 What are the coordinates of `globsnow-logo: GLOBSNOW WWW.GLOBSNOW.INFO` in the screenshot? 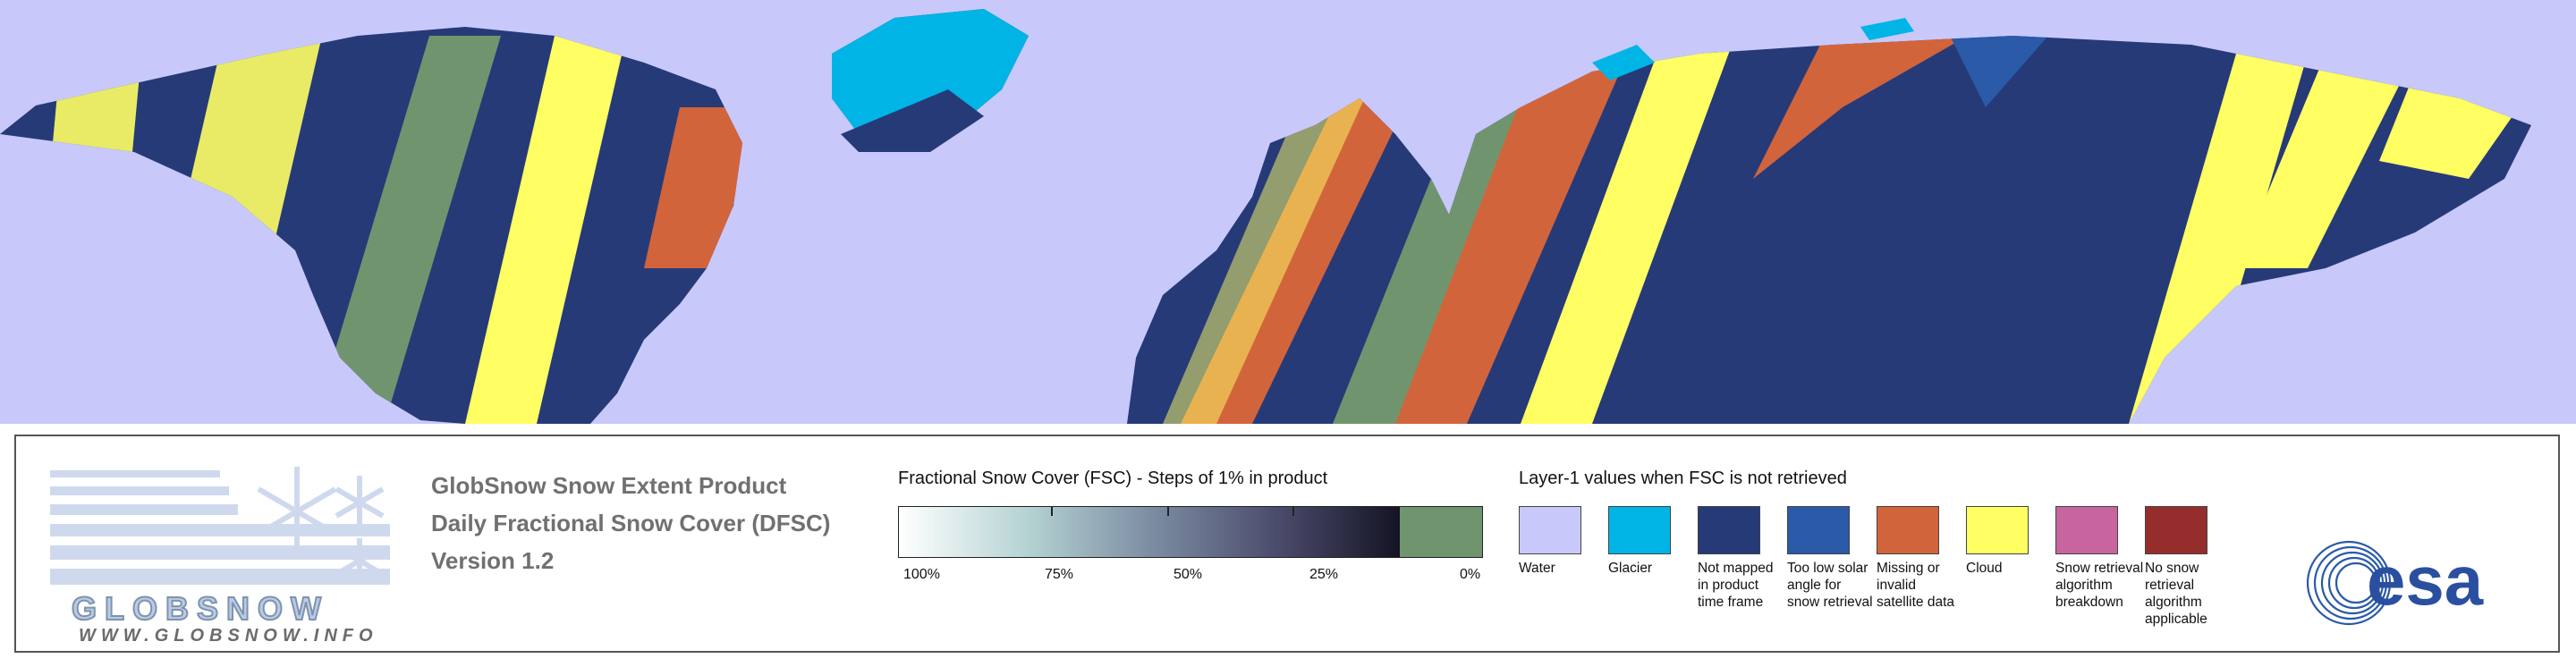 It's located at (221, 547).